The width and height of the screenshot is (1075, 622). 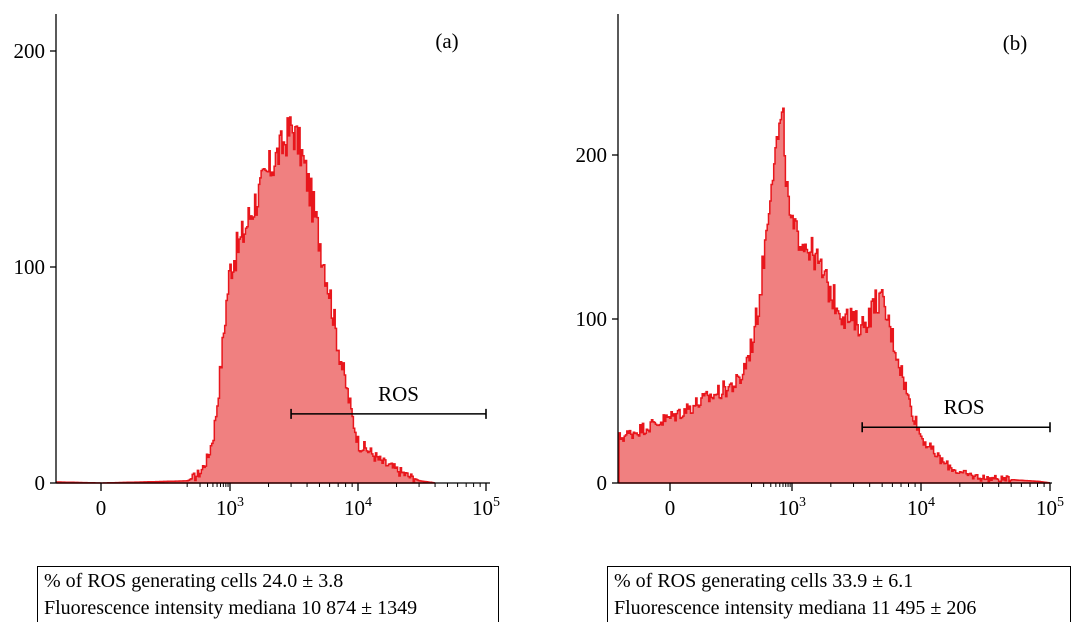 What do you see at coordinates (764, 581) in the screenshot?
I see `ros-cells-percent-text: % of ROS generating cells 33.9 ± 6.1` at bounding box center [764, 581].